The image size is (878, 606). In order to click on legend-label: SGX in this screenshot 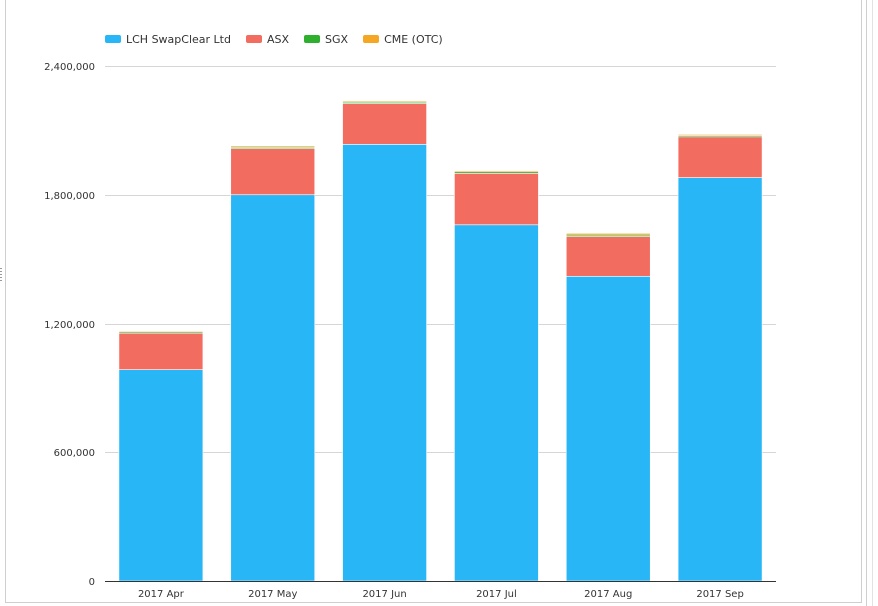, I will do `click(337, 39)`.